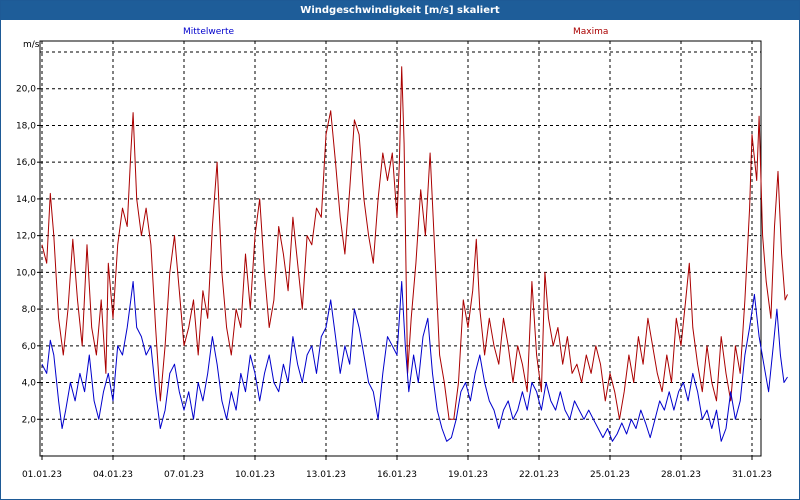  What do you see at coordinates (113, 475) in the screenshot?
I see `x-tick-label: 04.01.23` at bounding box center [113, 475].